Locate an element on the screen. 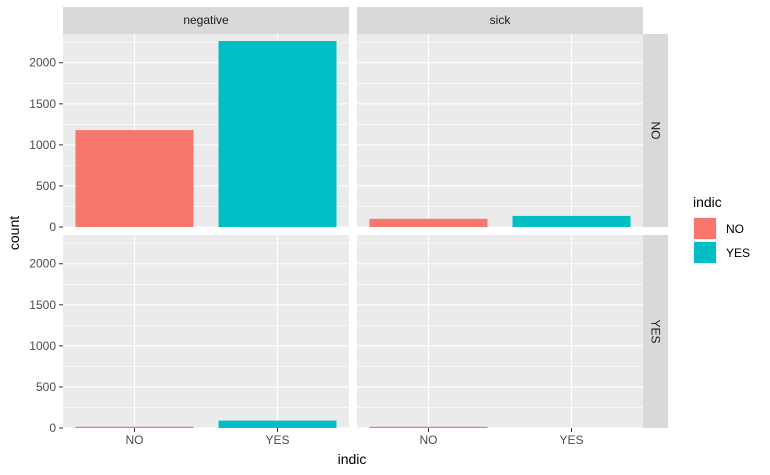  bar-negative-yes-yes is located at coordinates (277, 424).